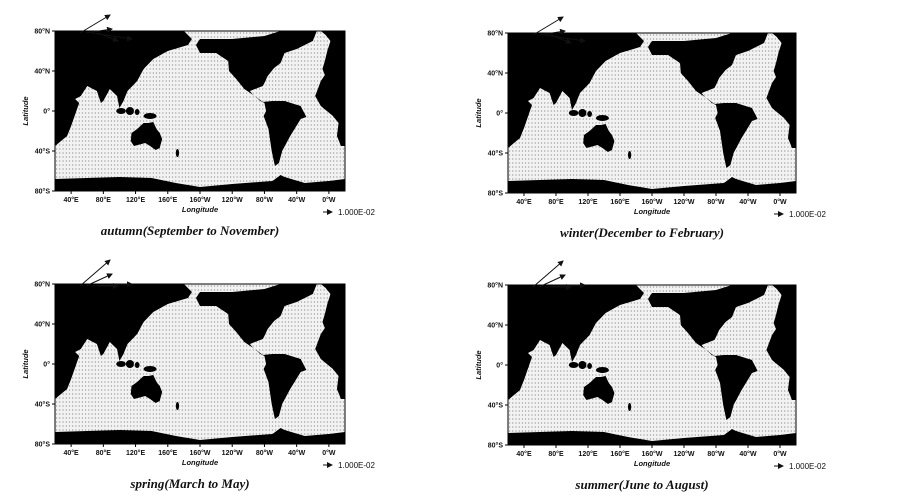 The width and height of the screenshot is (900, 504). What do you see at coordinates (641, 484) in the screenshot?
I see `caption: summer(June to August)` at bounding box center [641, 484].